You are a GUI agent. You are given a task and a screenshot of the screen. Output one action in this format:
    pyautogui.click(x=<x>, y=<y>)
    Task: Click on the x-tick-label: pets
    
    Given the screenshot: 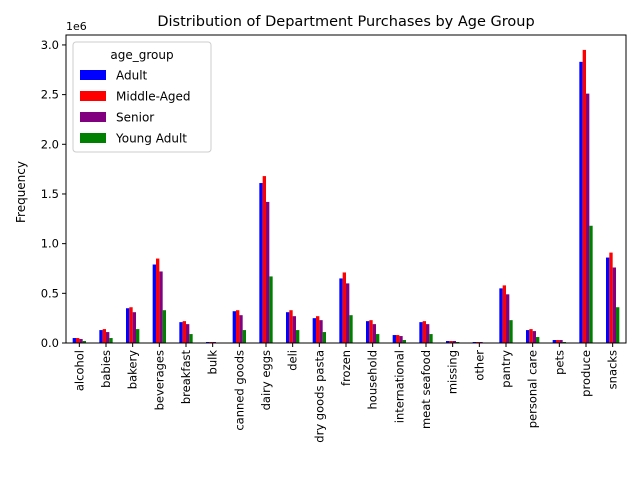 What is the action you would take?
    pyautogui.click(x=559, y=362)
    